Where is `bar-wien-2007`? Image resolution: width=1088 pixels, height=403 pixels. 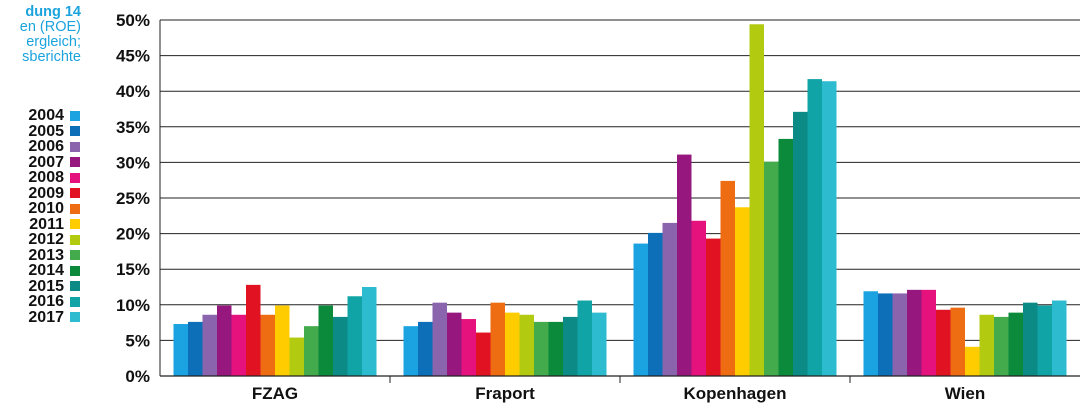
bar-wien-2007 is located at coordinates (914, 332).